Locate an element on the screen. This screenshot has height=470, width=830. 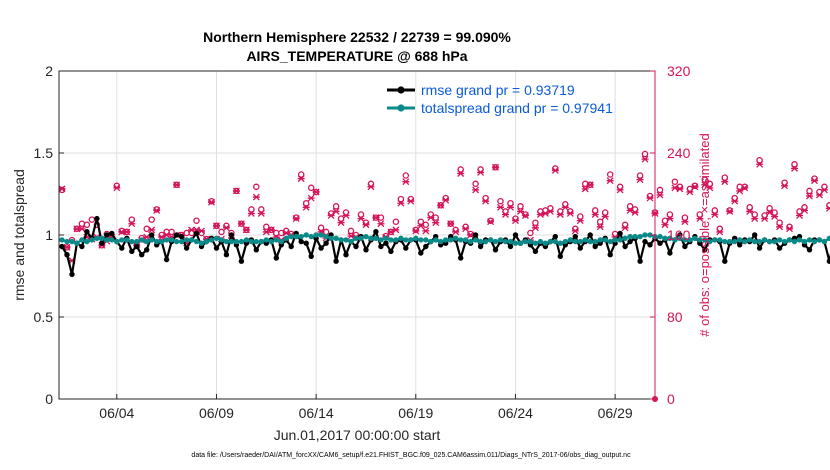
x-tick-label: 06/14 is located at coordinates (316, 413).